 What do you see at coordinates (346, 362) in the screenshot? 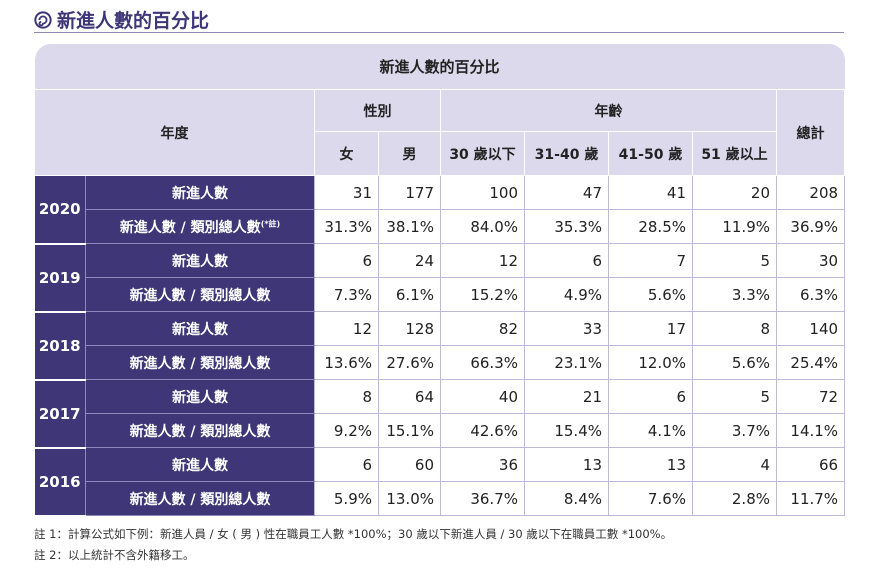
I see `value-cell: 13.6%` at bounding box center [346, 362].